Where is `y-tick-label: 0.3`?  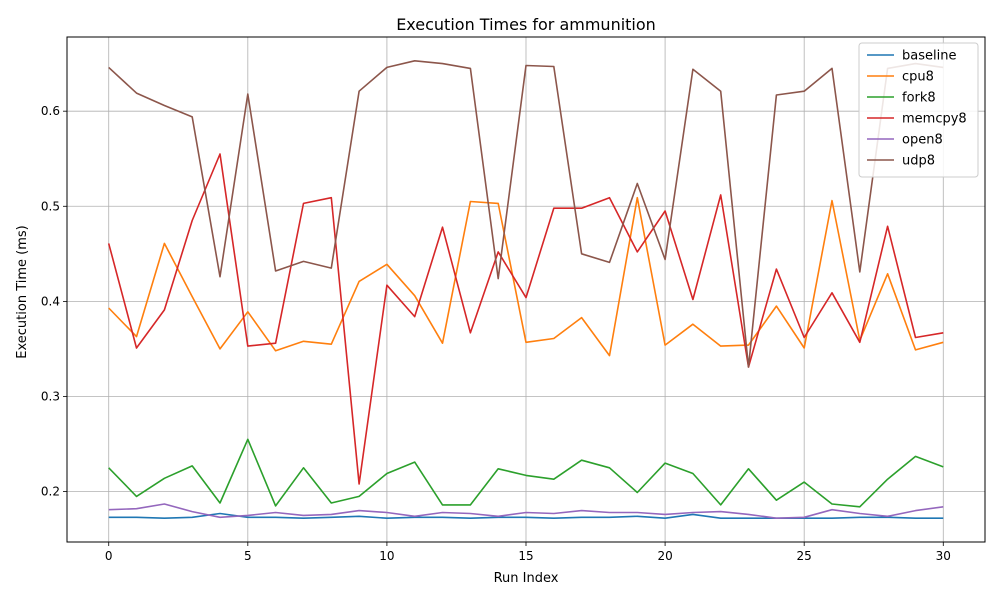
y-tick-label: 0.3 is located at coordinates (50, 396).